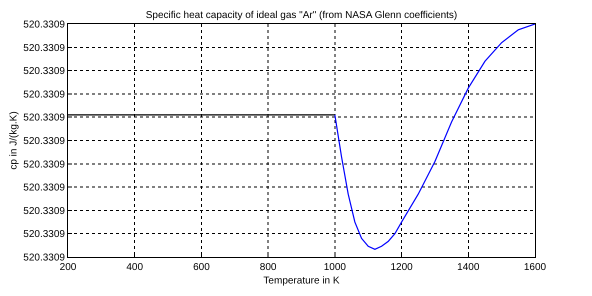  What do you see at coordinates (335, 267) in the screenshot?
I see `x-tick-label: 1000` at bounding box center [335, 267].